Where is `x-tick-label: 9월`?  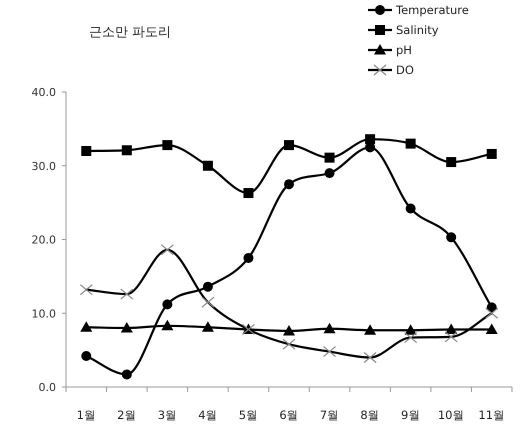
x-tick-label: 9월 is located at coordinates (410, 415).